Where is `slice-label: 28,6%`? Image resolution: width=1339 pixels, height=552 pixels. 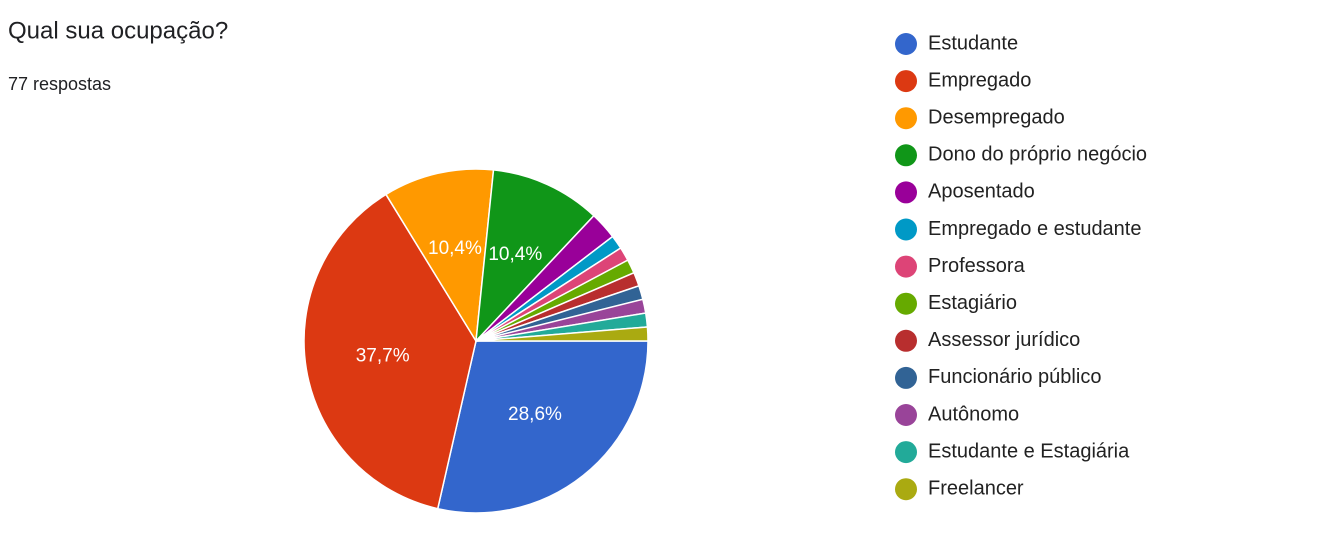 slice-label: 28,6% is located at coordinates (535, 414).